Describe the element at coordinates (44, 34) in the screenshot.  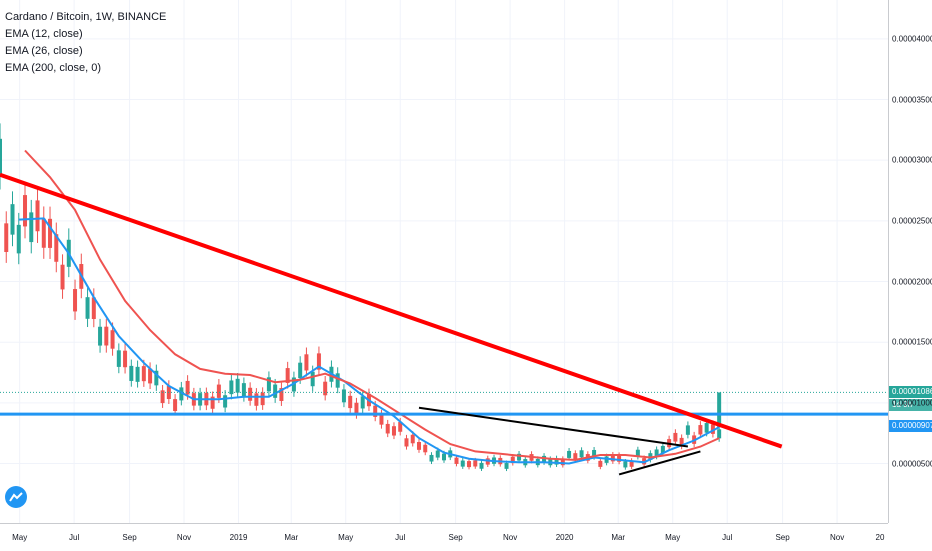
I see `legend-ema-12: EMA (12, close)` at that location.